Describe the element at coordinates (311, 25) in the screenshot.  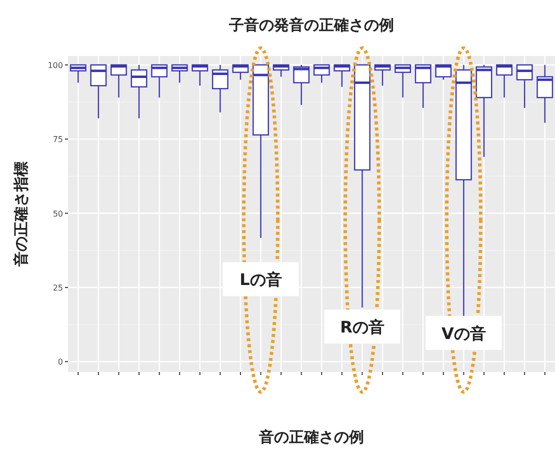
I see `chart-title: 子音の発音の正確さの例` at that location.